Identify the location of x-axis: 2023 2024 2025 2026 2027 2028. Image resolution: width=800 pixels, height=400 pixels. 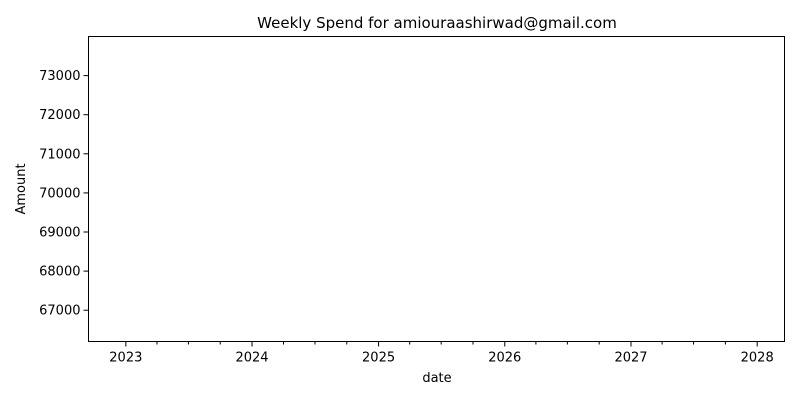
(441, 353).